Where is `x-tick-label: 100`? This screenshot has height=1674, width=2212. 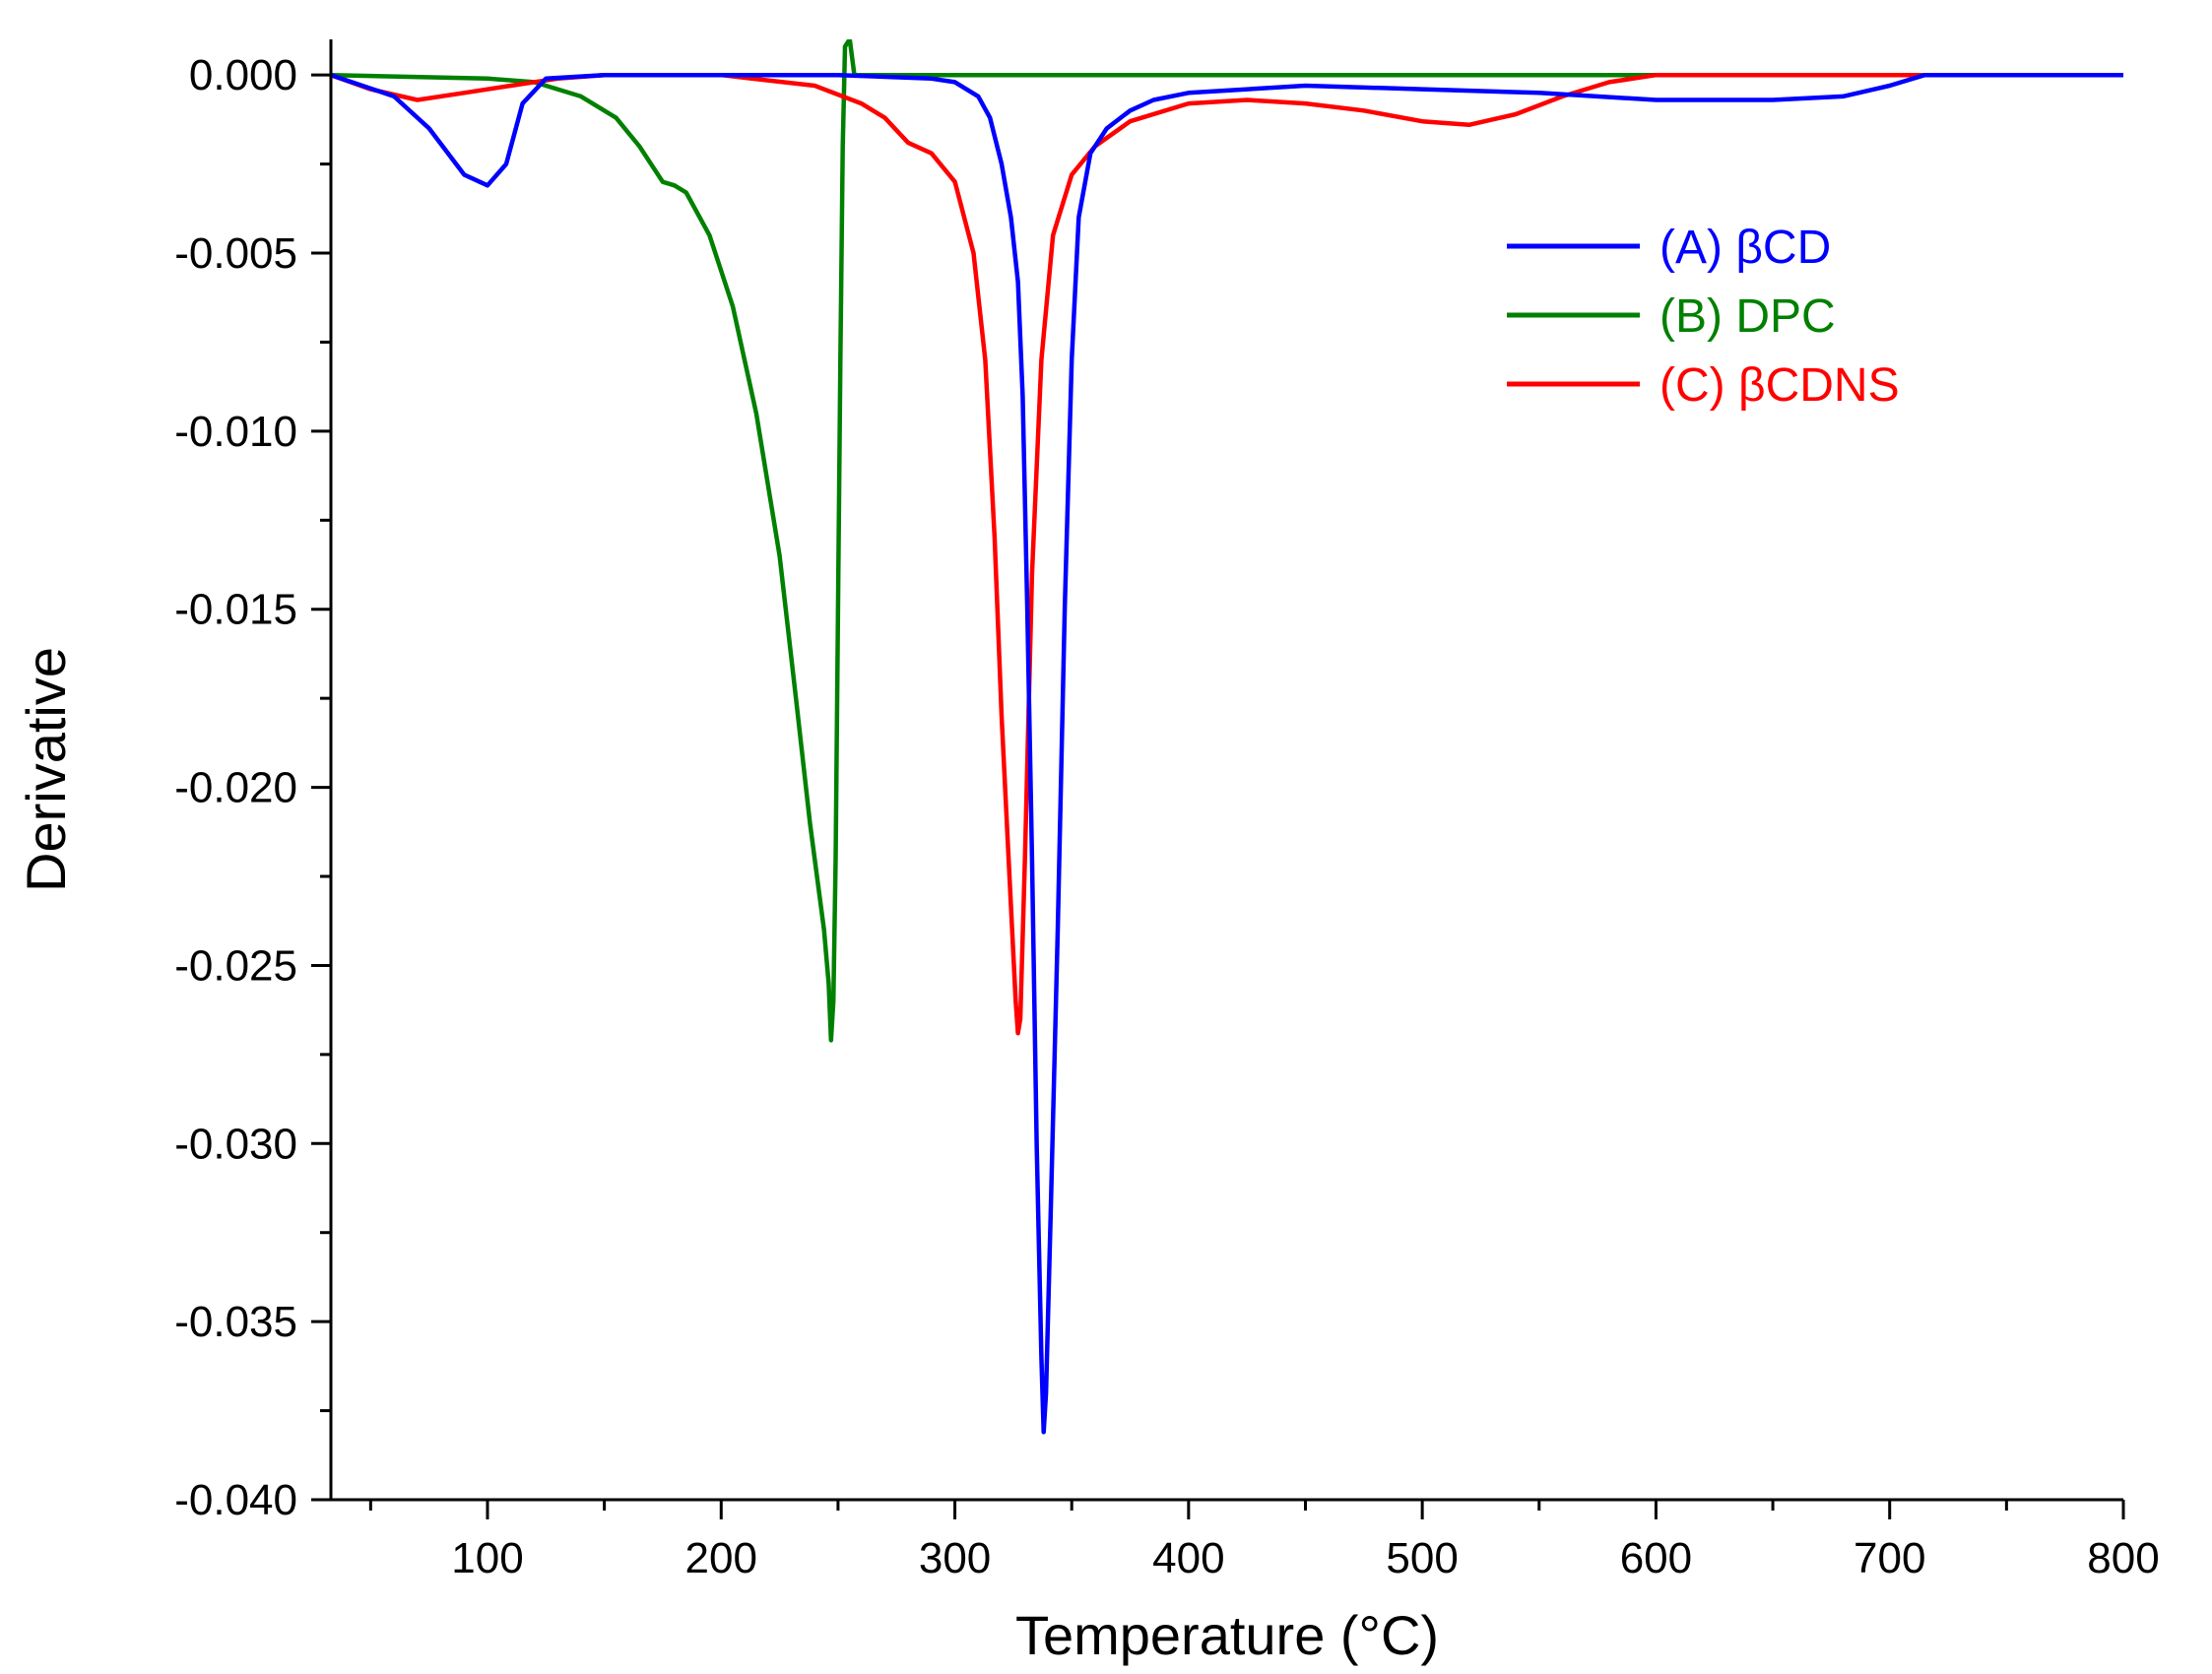
x-tick-label: 100 is located at coordinates (487, 1558).